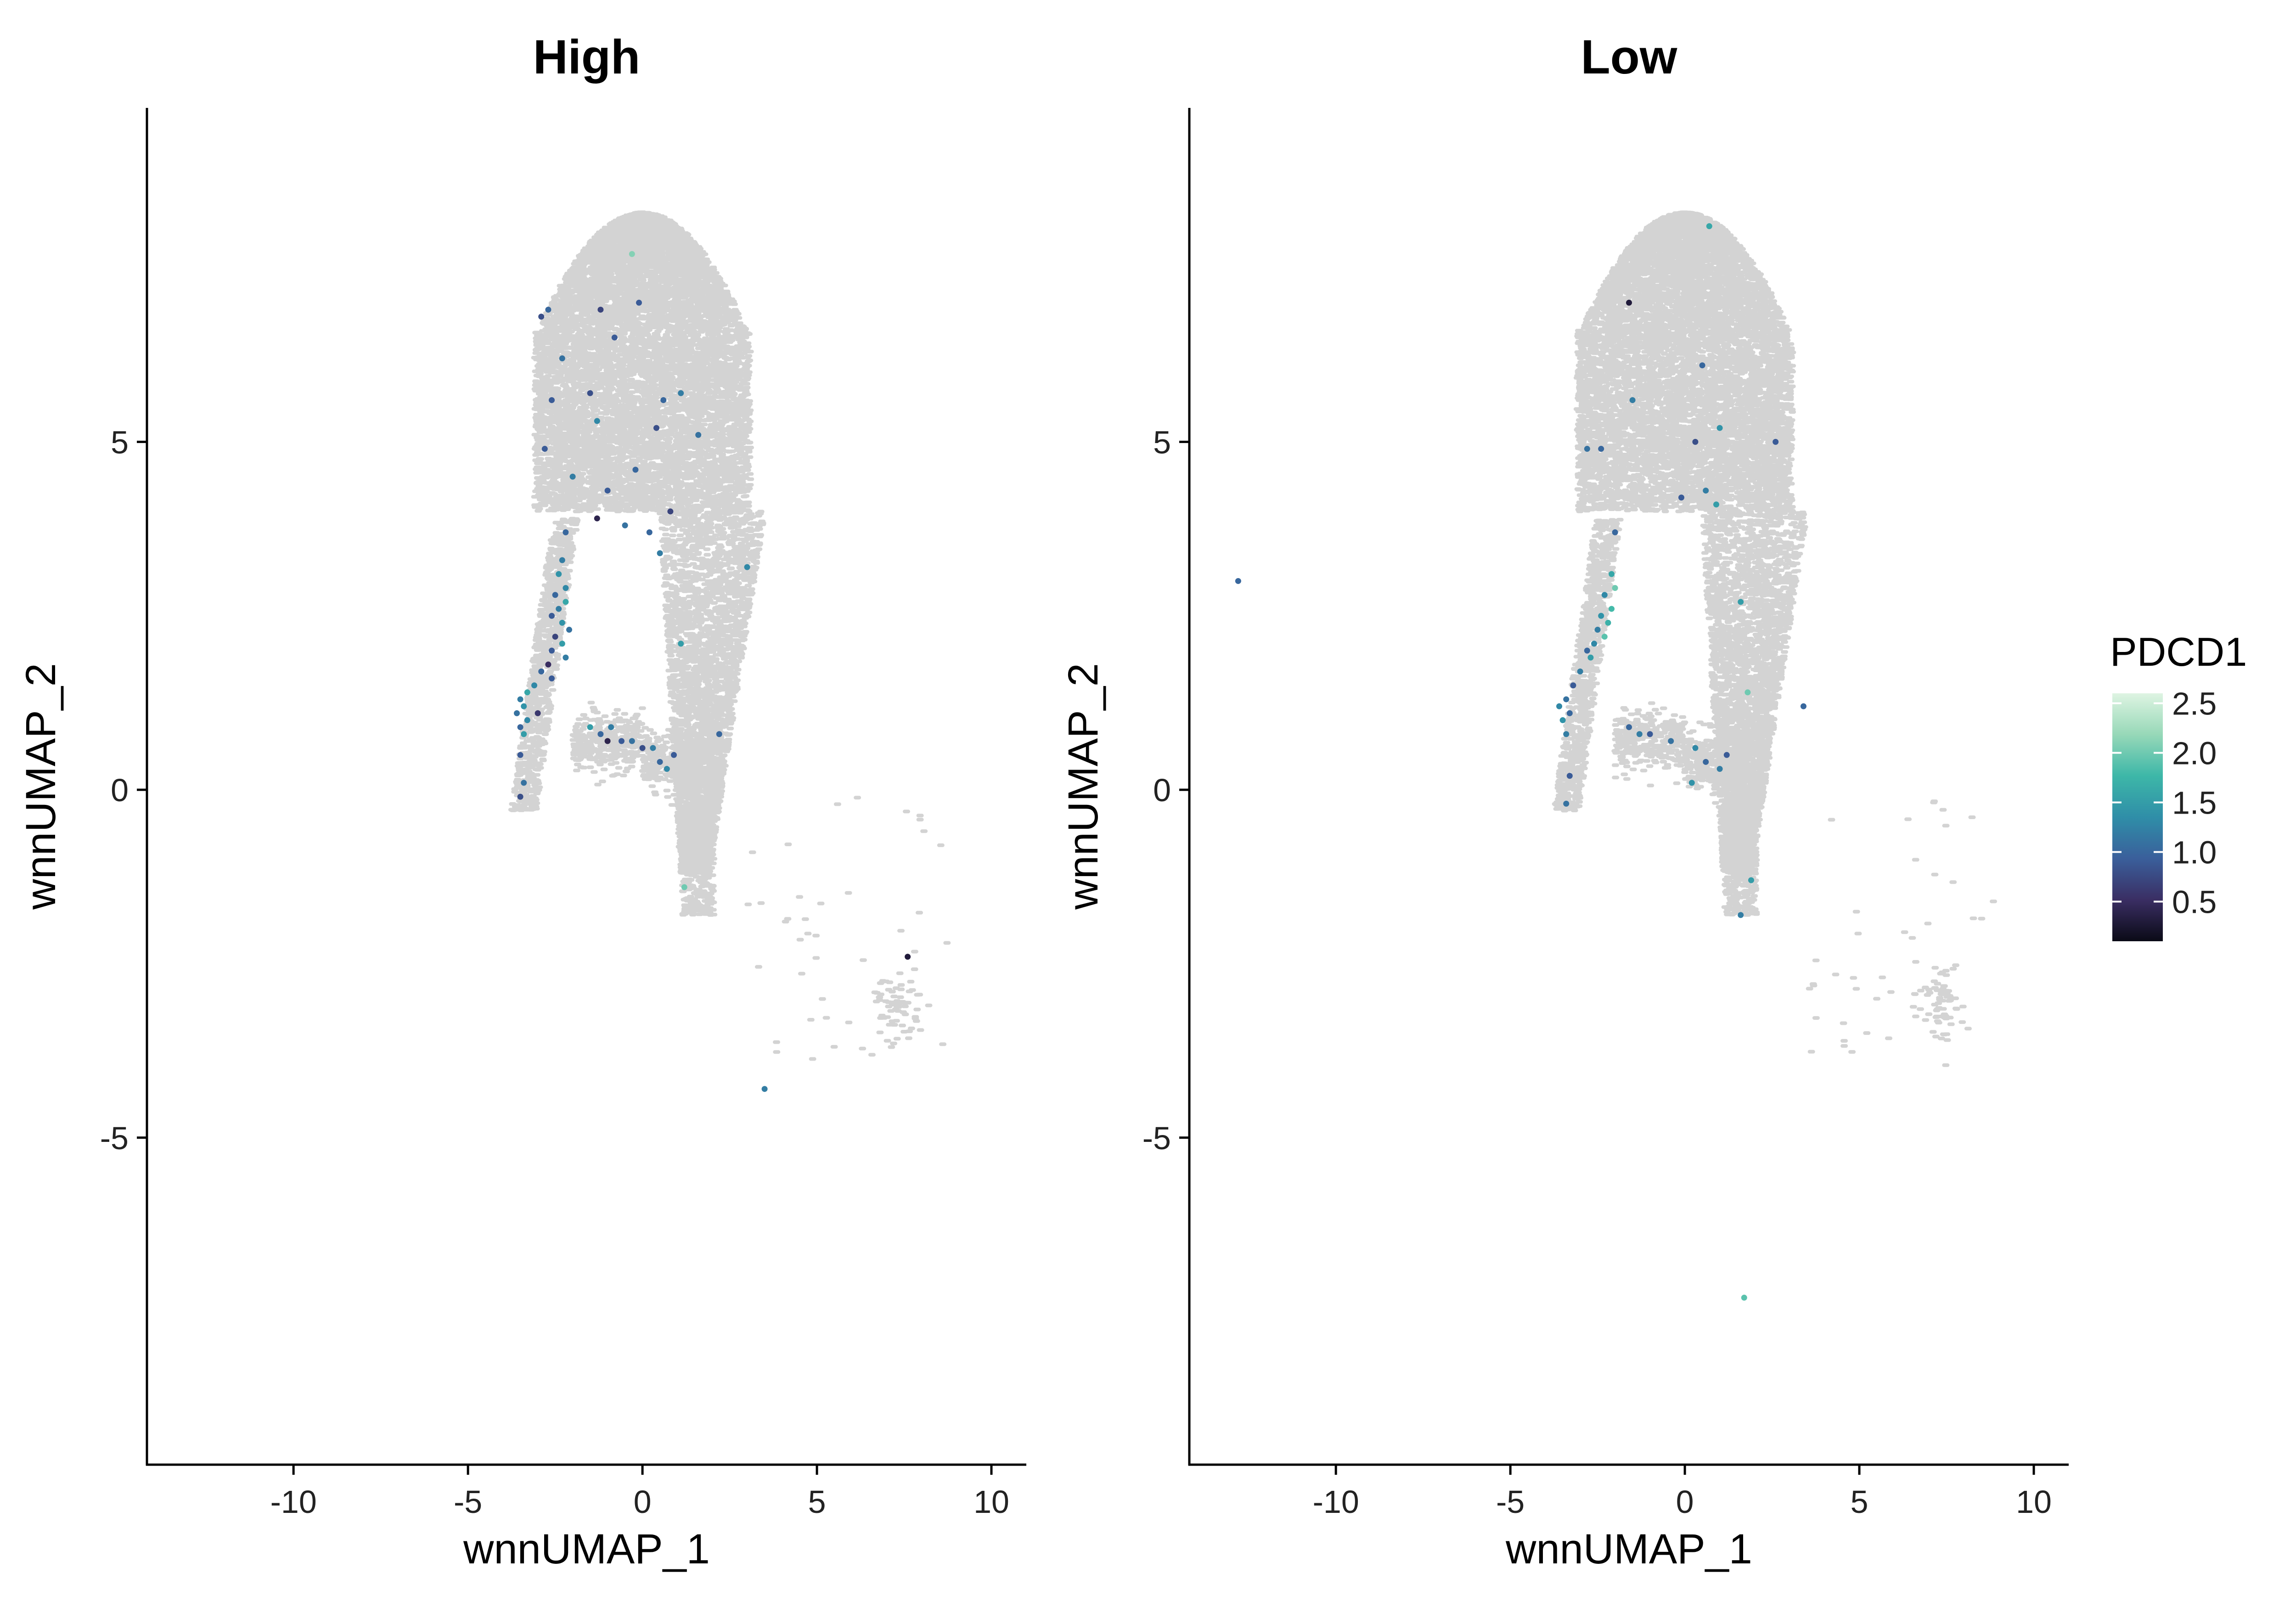 This screenshot has height=1607, width=2296. I want to click on legend-tick-label: 1.0, so click(2194, 853).